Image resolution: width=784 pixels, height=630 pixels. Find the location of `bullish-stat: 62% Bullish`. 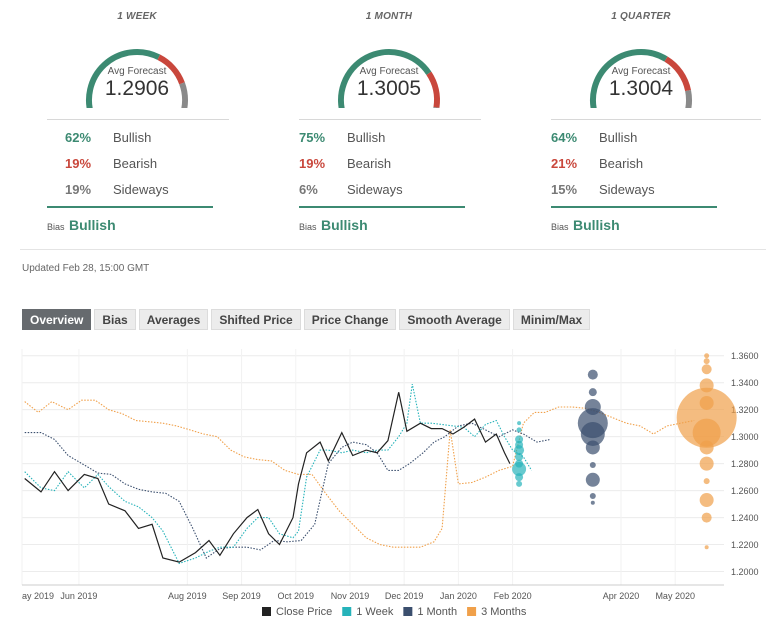

bullish-stat: 62% Bullish is located at coordinates (108, 137).